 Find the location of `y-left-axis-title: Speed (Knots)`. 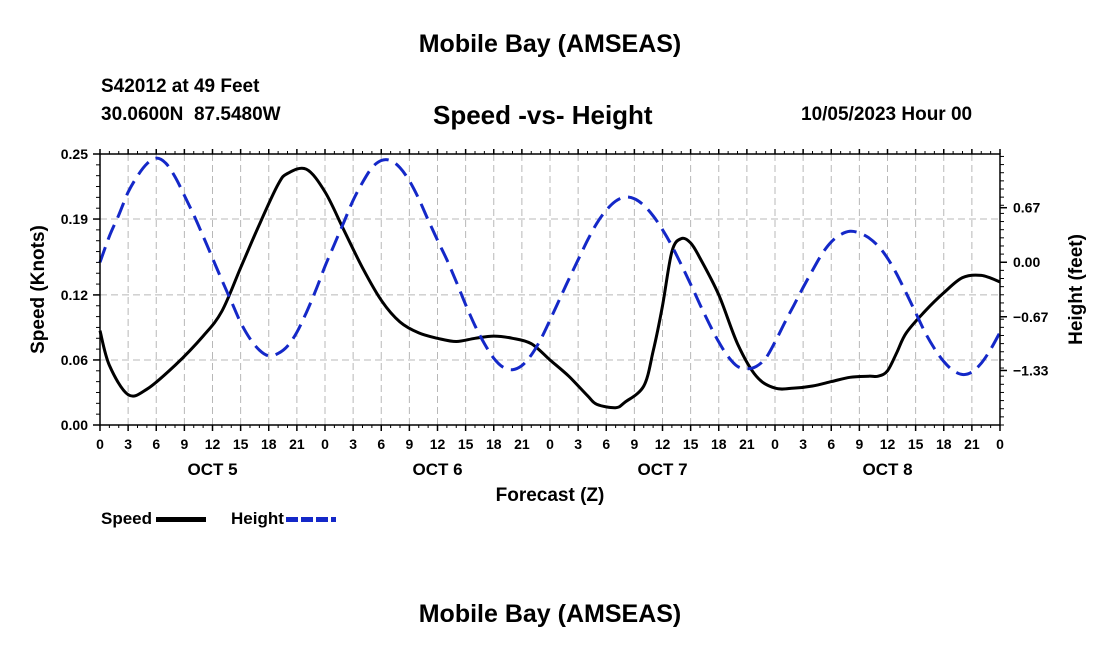

y-left-axis-title: Speed (Knots) is located at coordinates (38, 289).